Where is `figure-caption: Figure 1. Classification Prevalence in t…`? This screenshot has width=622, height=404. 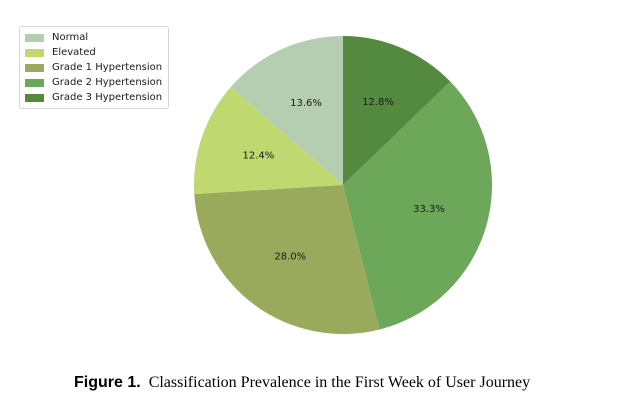 figure-caption: Figure 1. Classification Prevalence in t… is located at coordinates (302, 383).